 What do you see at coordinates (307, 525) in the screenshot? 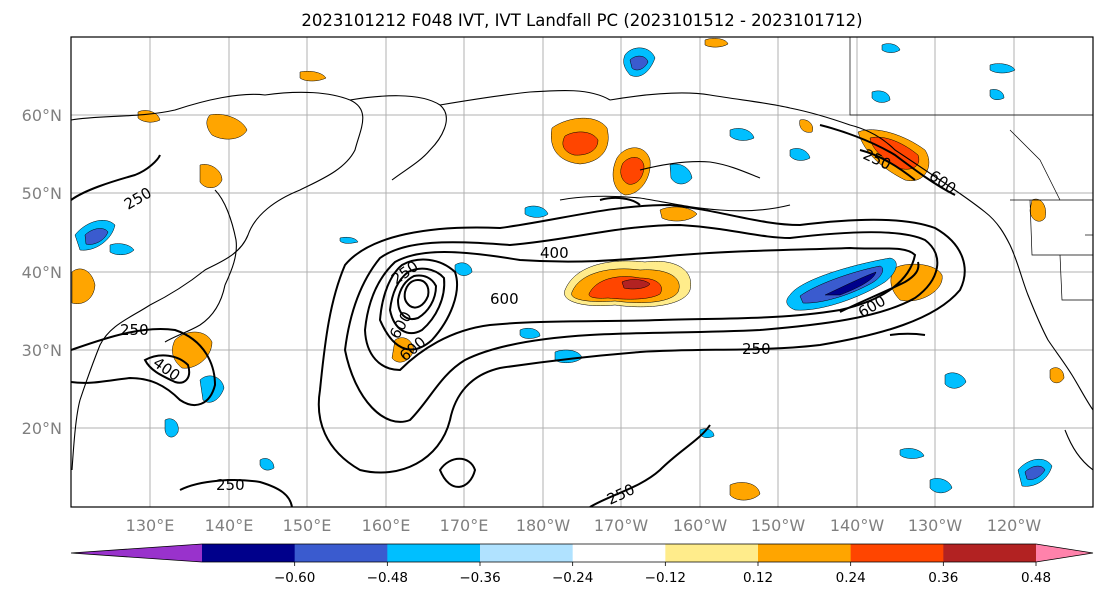
I see `lon-label: 150°E` at bounding box center [307, 525].